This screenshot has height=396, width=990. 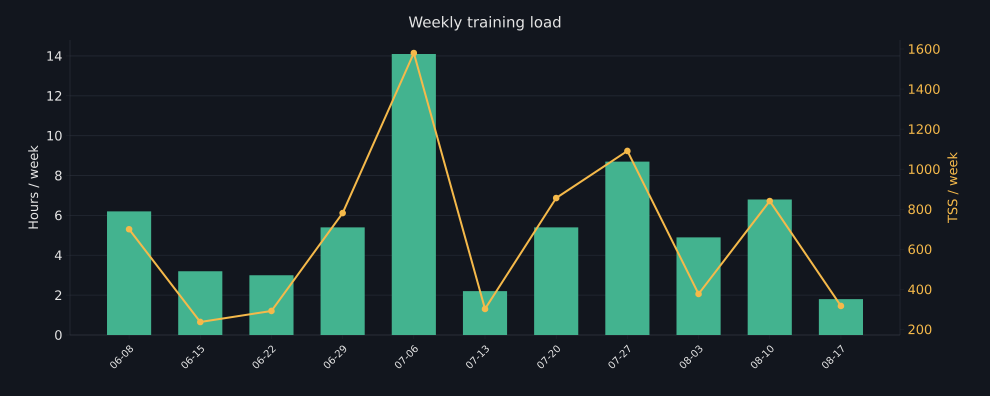 What do you see at coordinates (54, 56) in the screenshot?
I see `y-tick-label: 14` at bounding box center [54, 56].